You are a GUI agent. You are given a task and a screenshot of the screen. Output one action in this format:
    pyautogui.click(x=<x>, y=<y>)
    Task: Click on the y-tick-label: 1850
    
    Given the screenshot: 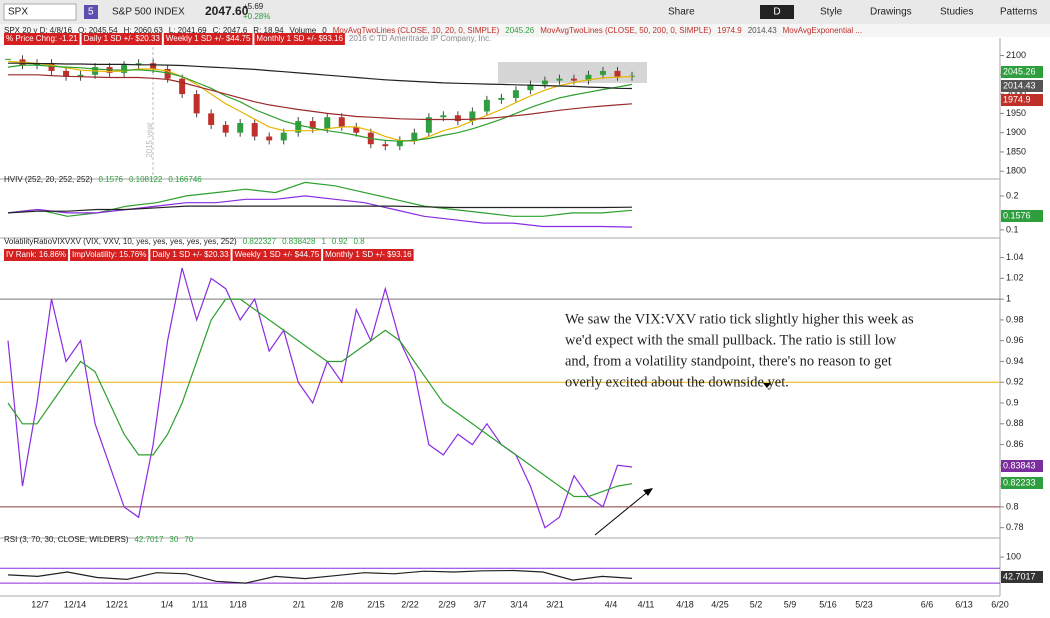 What is the action you would take?
    pyautogui.click(x=1016, y=151)
    